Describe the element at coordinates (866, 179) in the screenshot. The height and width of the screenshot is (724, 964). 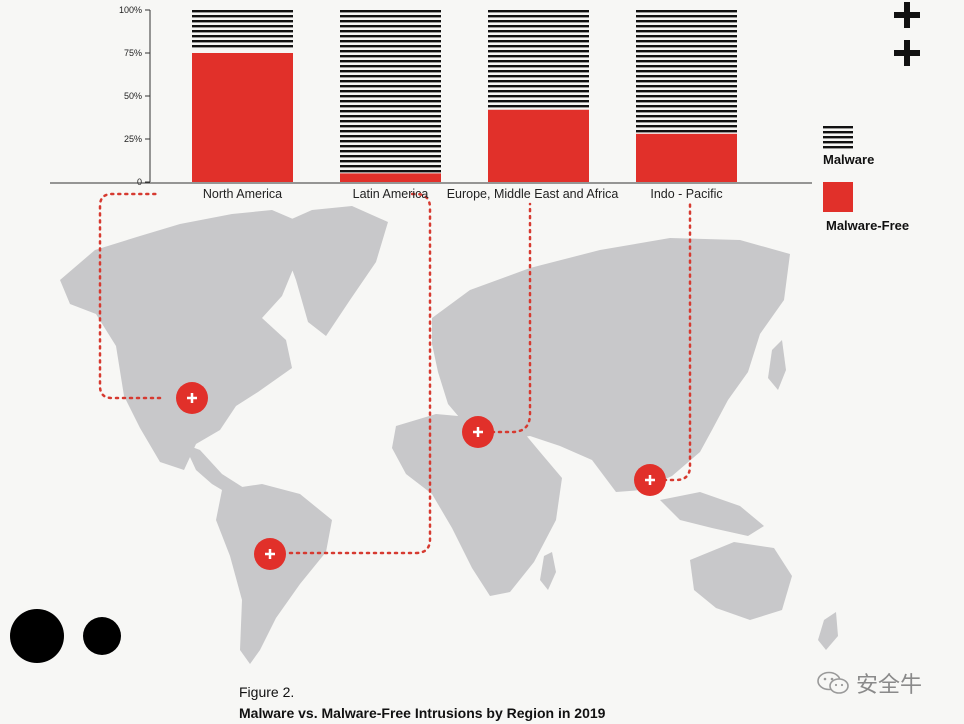
I see `legend: Malware Malware-Free` at that location.